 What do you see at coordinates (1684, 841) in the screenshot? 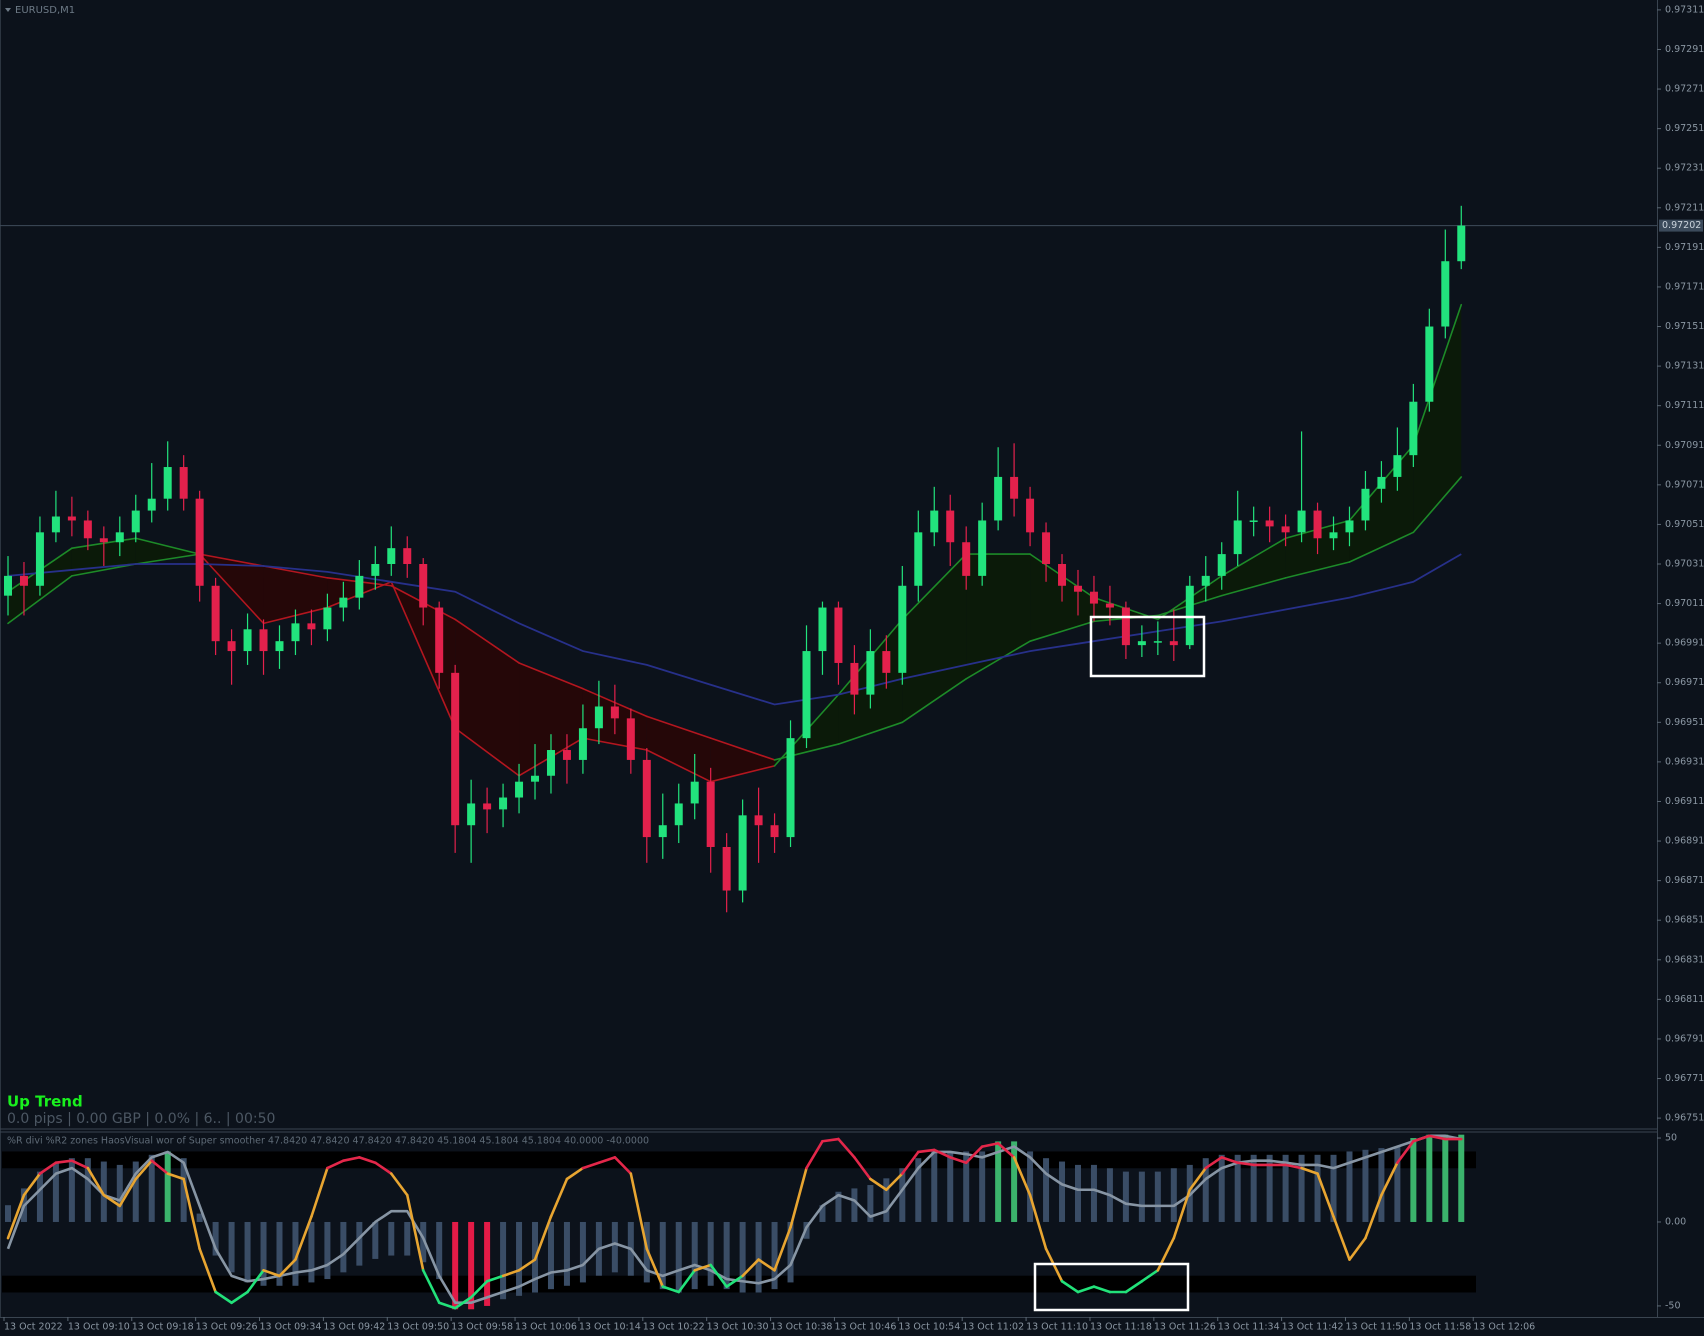
I see `y-tick-label: 0.96891` at bounding box center [1684, 841].